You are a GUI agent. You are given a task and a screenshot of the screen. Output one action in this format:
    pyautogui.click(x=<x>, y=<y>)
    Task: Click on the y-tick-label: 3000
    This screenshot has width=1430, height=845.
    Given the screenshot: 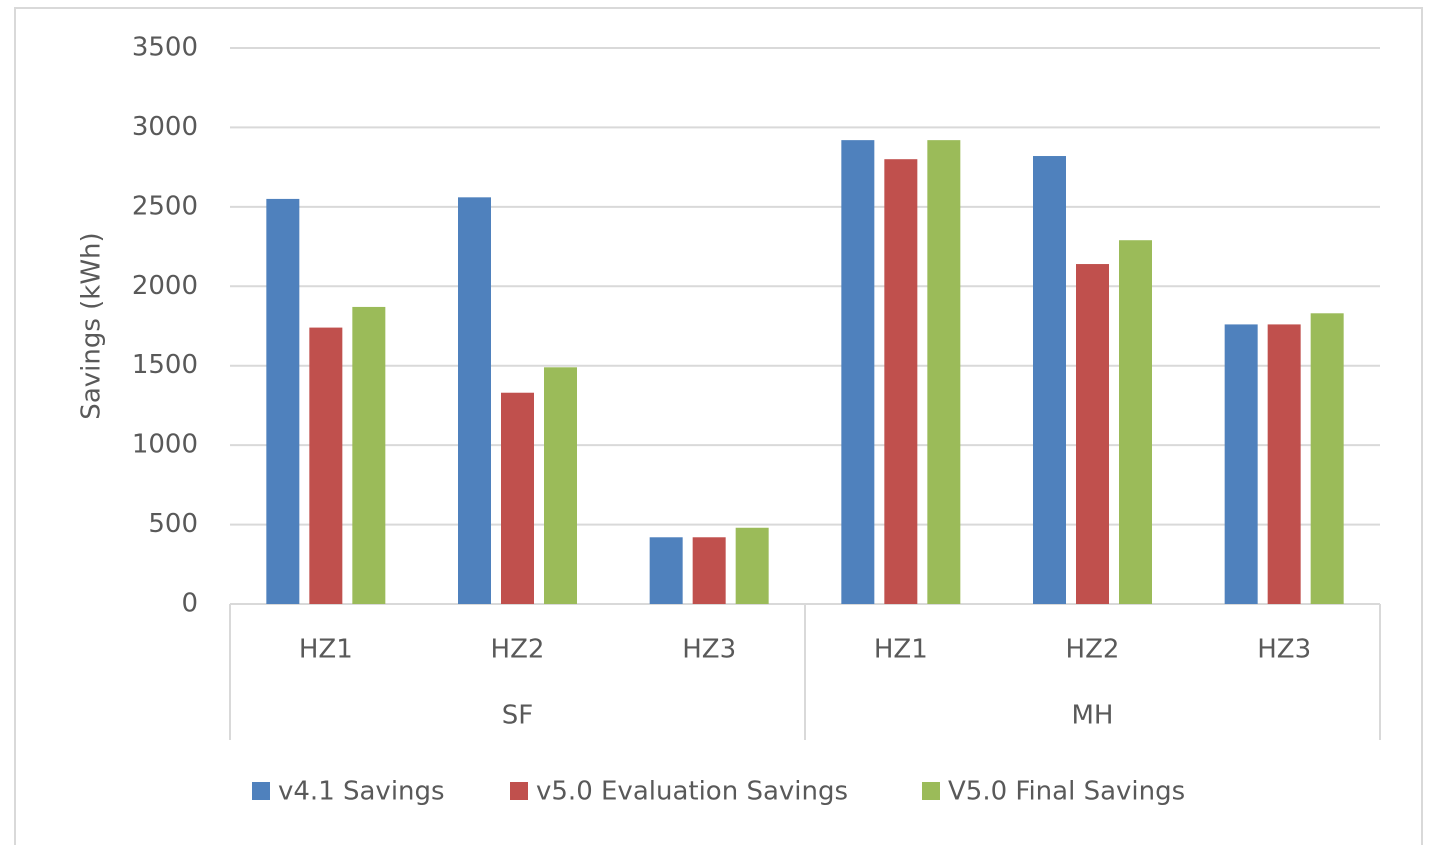 What is the action you would take?
    pyautogui.click(x=165, y=127)
    